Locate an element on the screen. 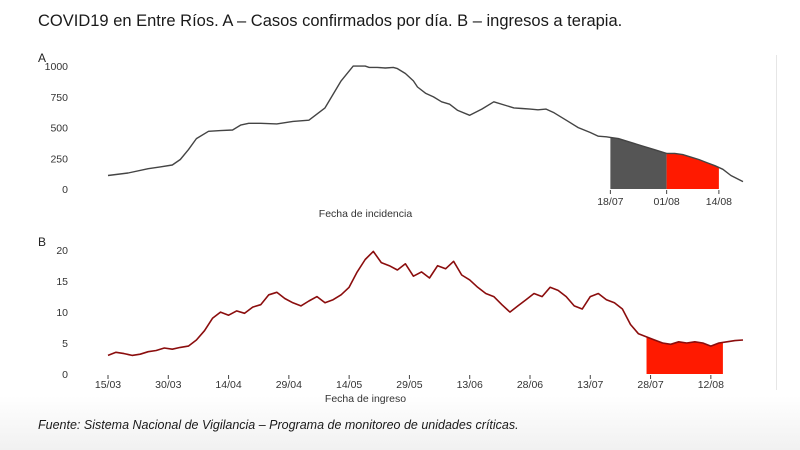 Image resolution: width=800 pixels, height=450 pixels. y-tick-label: 20 is located at coordinates (62, 251).